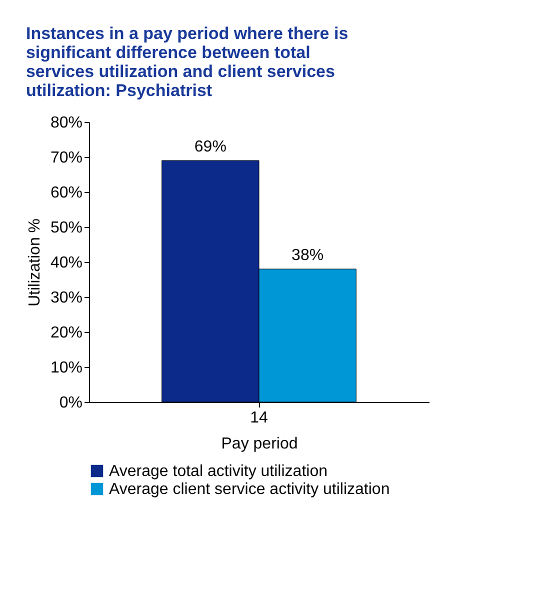 Image resolution: width=534 pixels, height=596 pixels. What do you see at coordinates (35, 262) in the screenshot?
I see `y-axis-title: Utilization %` at bounding box center [35, 262].